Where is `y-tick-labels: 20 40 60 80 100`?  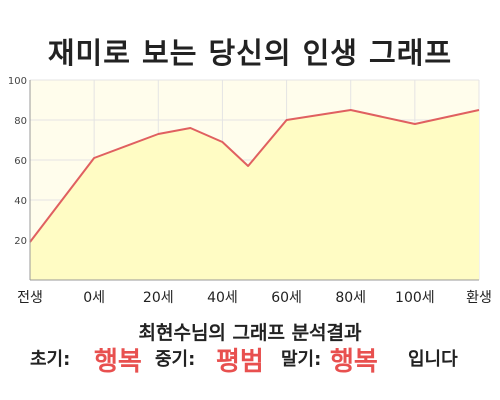 y-tick-labels: 20 40 60 80 100 is located at coordinates (17, 161).